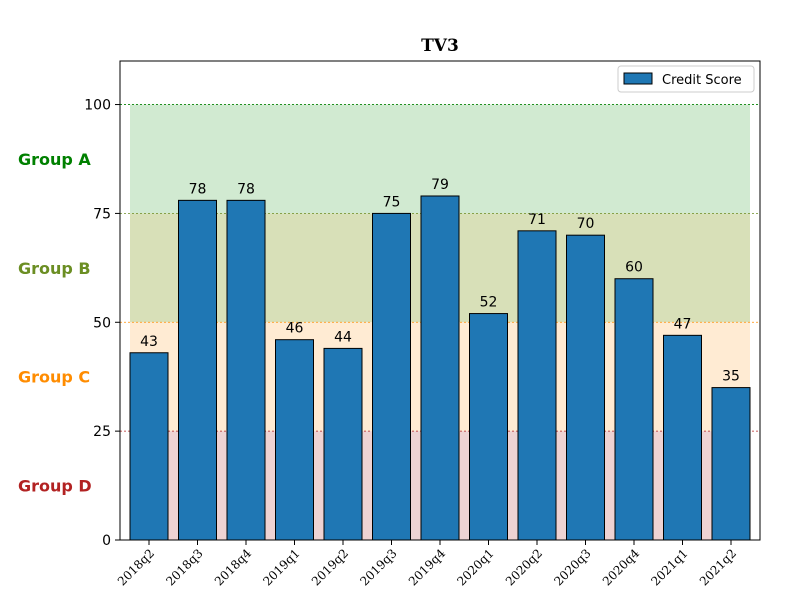 The width and height of the screenshot is (800, 600). I want to click on x-tick-label: 2020q4, so click(621, 567).